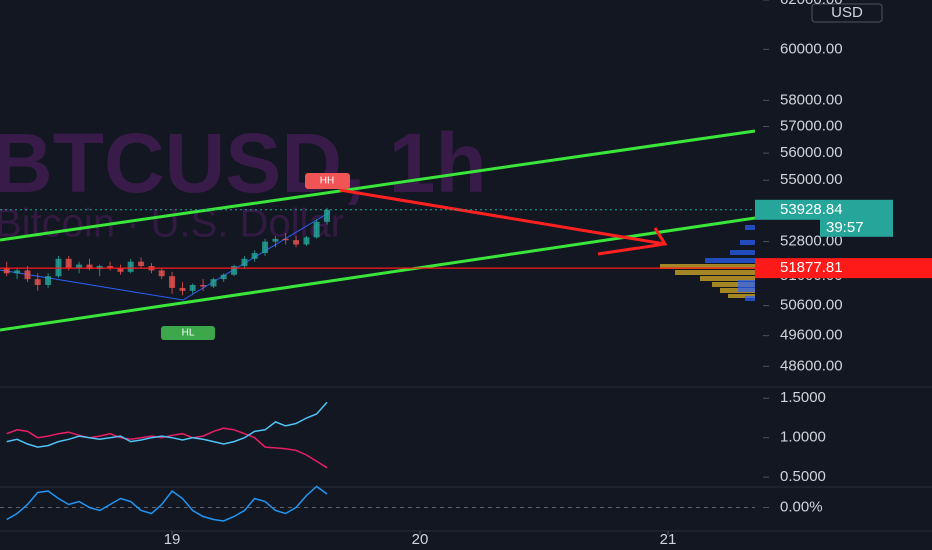 This screenshot has height=550, width=932. I want to click on countdown-bg, so click(856, 227).